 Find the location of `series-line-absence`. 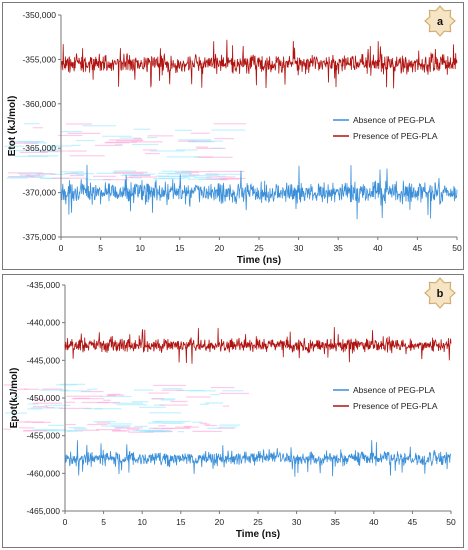

series-line-absence is located at coordinates (259, 192).